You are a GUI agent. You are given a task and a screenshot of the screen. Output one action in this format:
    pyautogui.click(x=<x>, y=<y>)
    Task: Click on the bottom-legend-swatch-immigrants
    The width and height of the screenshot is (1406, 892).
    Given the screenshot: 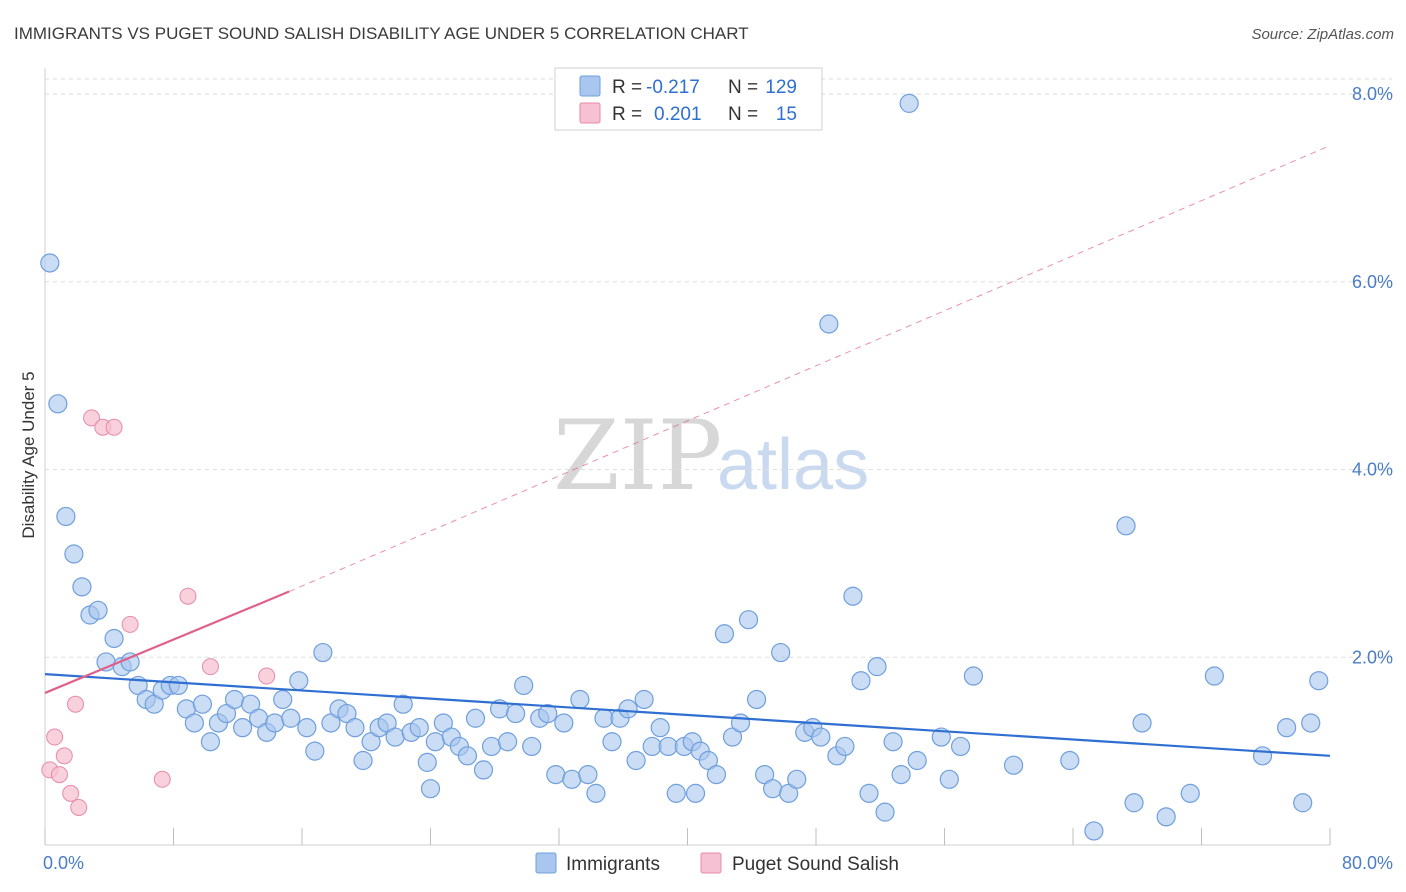 What is the action you would take?
    pyautogui.click(x=546, y=863)
    